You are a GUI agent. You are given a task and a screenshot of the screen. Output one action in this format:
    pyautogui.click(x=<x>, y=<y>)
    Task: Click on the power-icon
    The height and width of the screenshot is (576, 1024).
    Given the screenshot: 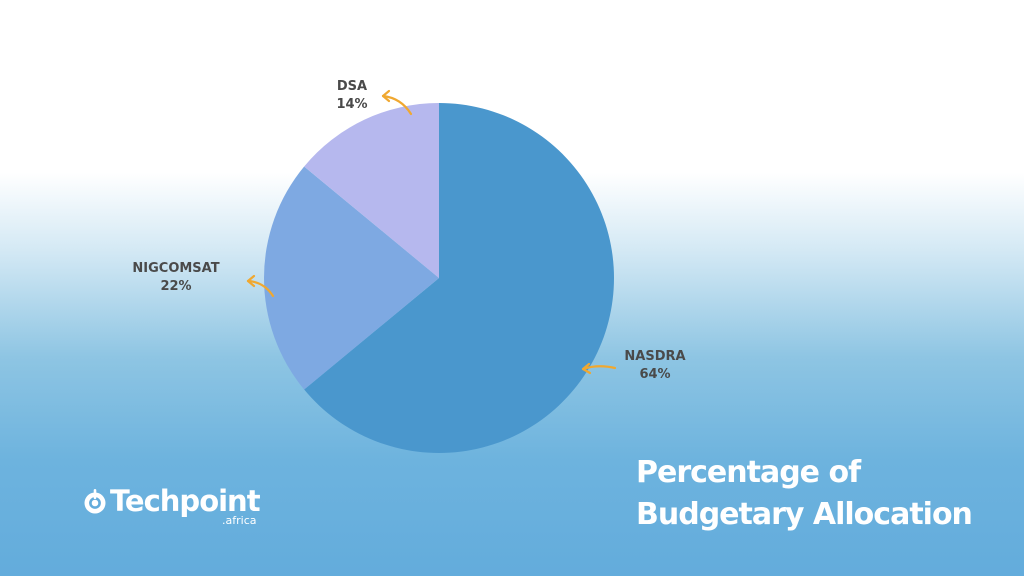 What is the action you would take?
    pyautogui.click(x=95, y=501)
    